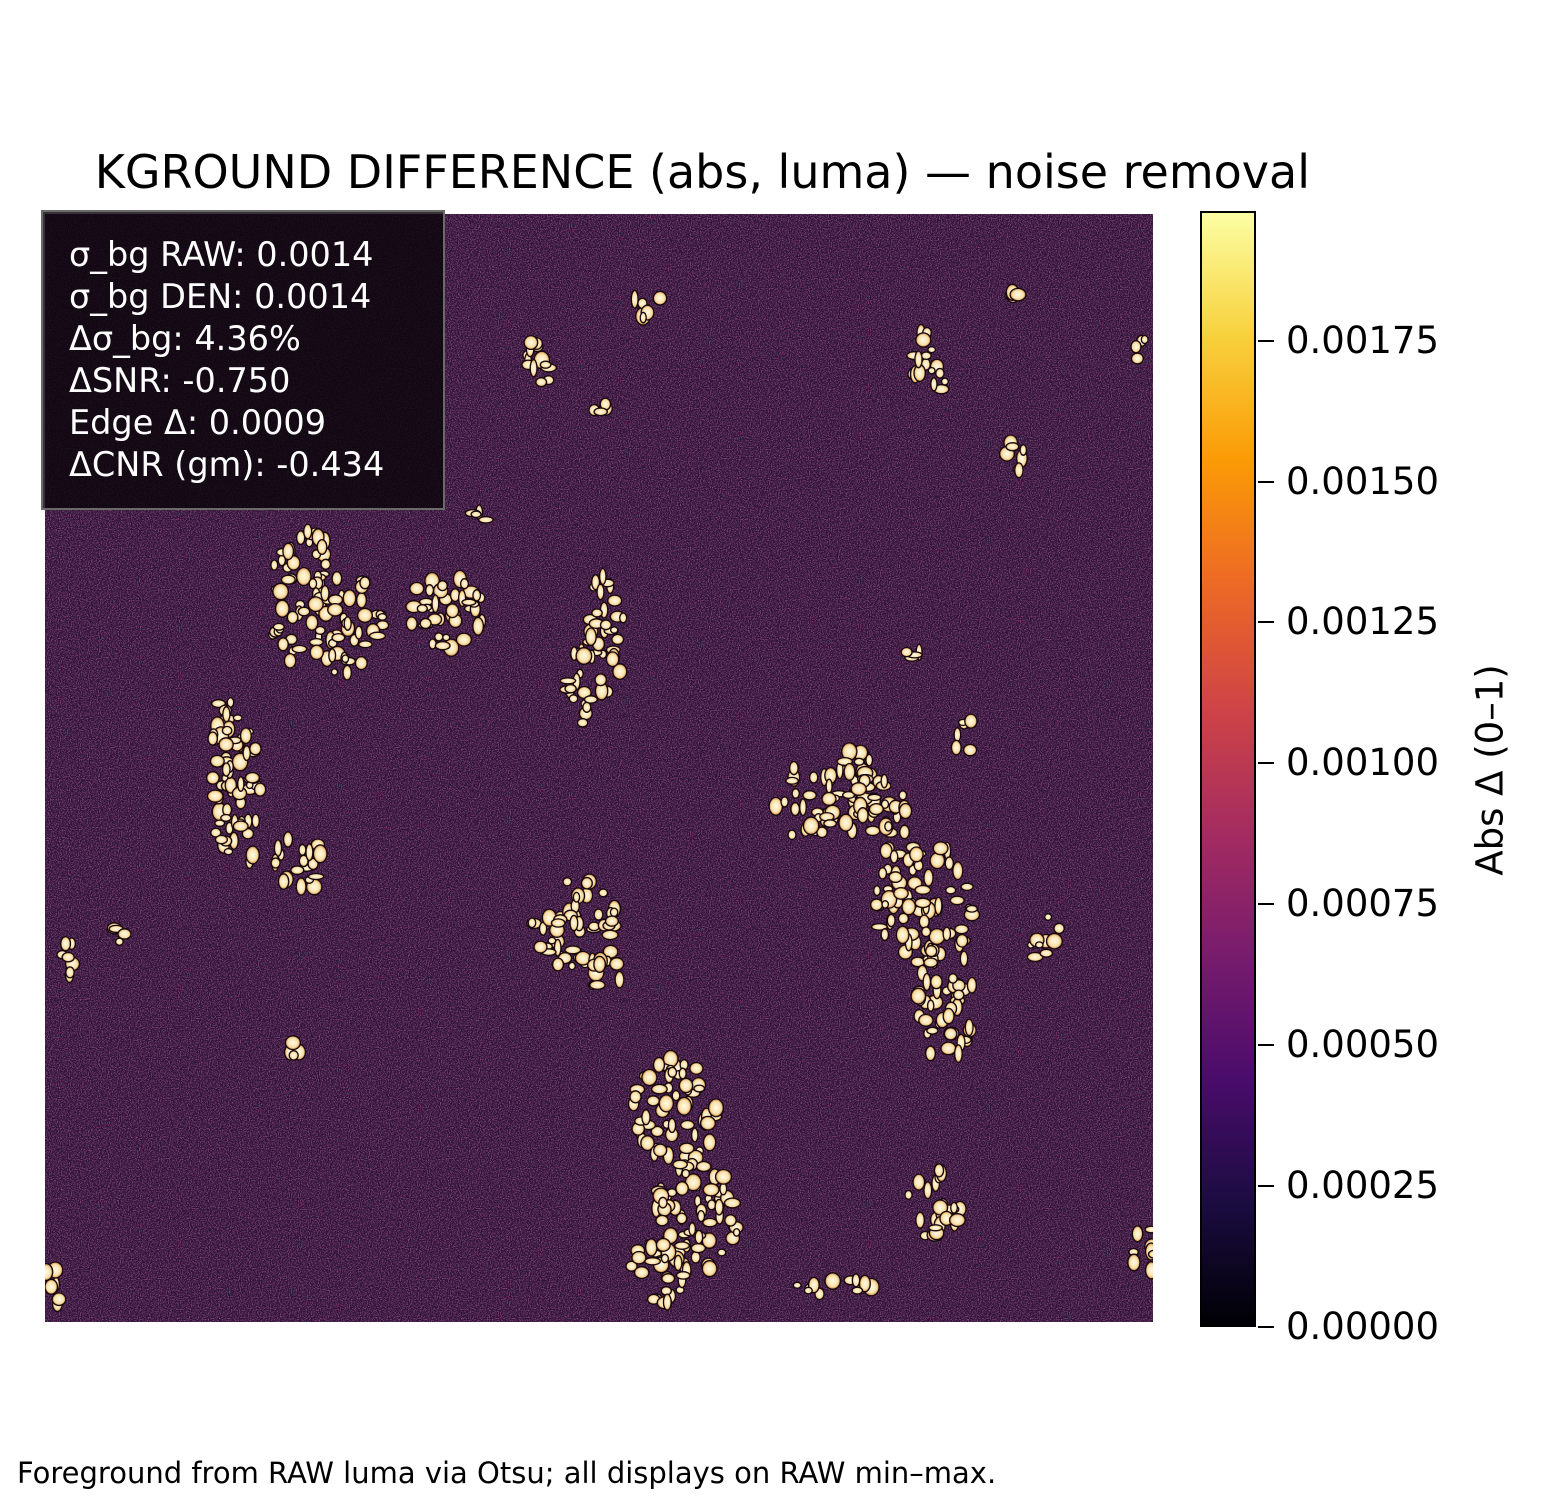  I want to click on colorbar-tick-label: 0.00175, so click(1363, 340).